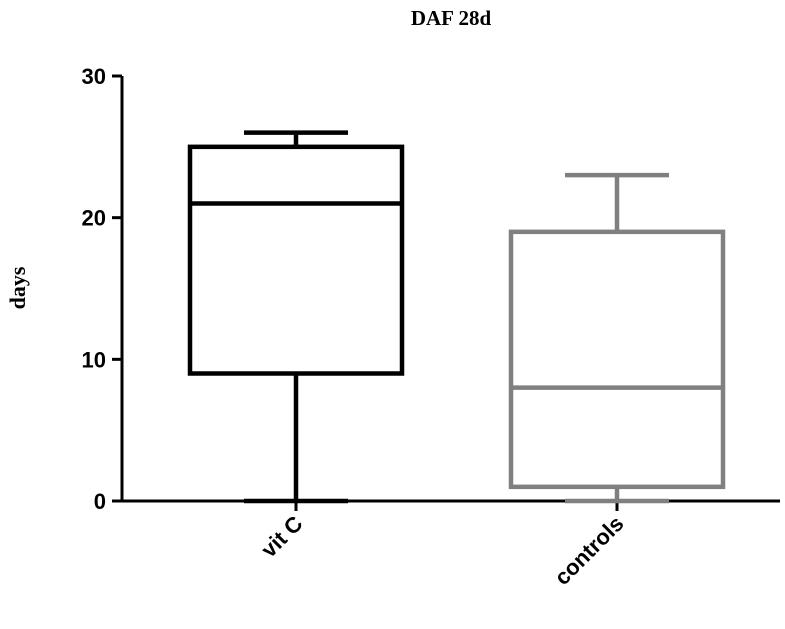  I want to click on y-axis-label: days, so click(17, 287).